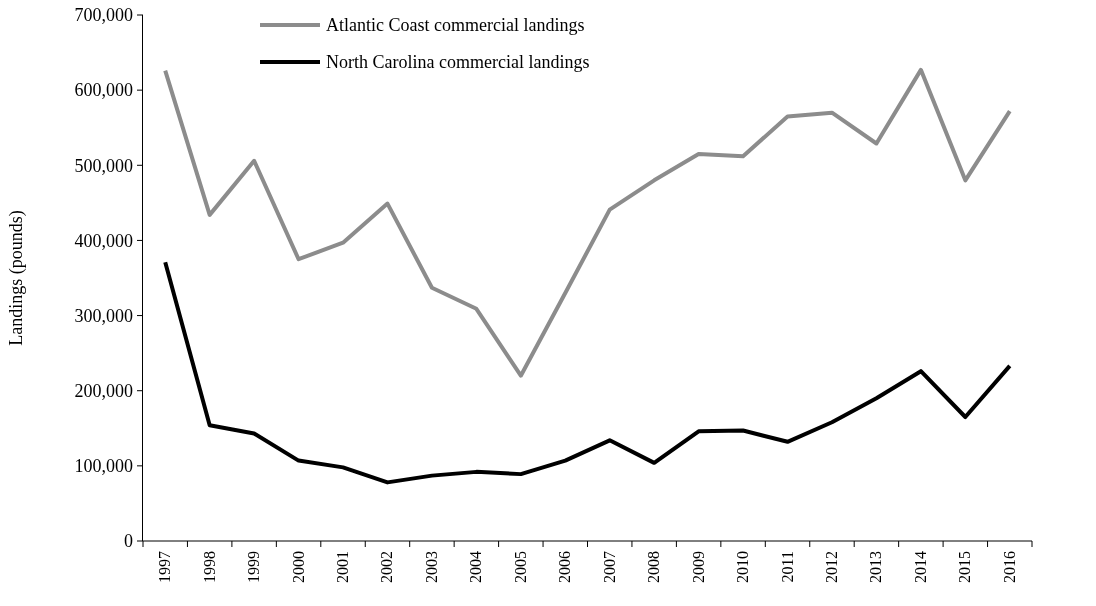 Image resolution: width=1096 pixels, height=606 pixels. I want to click on legend-label: Atlantic Coast commercial landings, so click(455, 25).